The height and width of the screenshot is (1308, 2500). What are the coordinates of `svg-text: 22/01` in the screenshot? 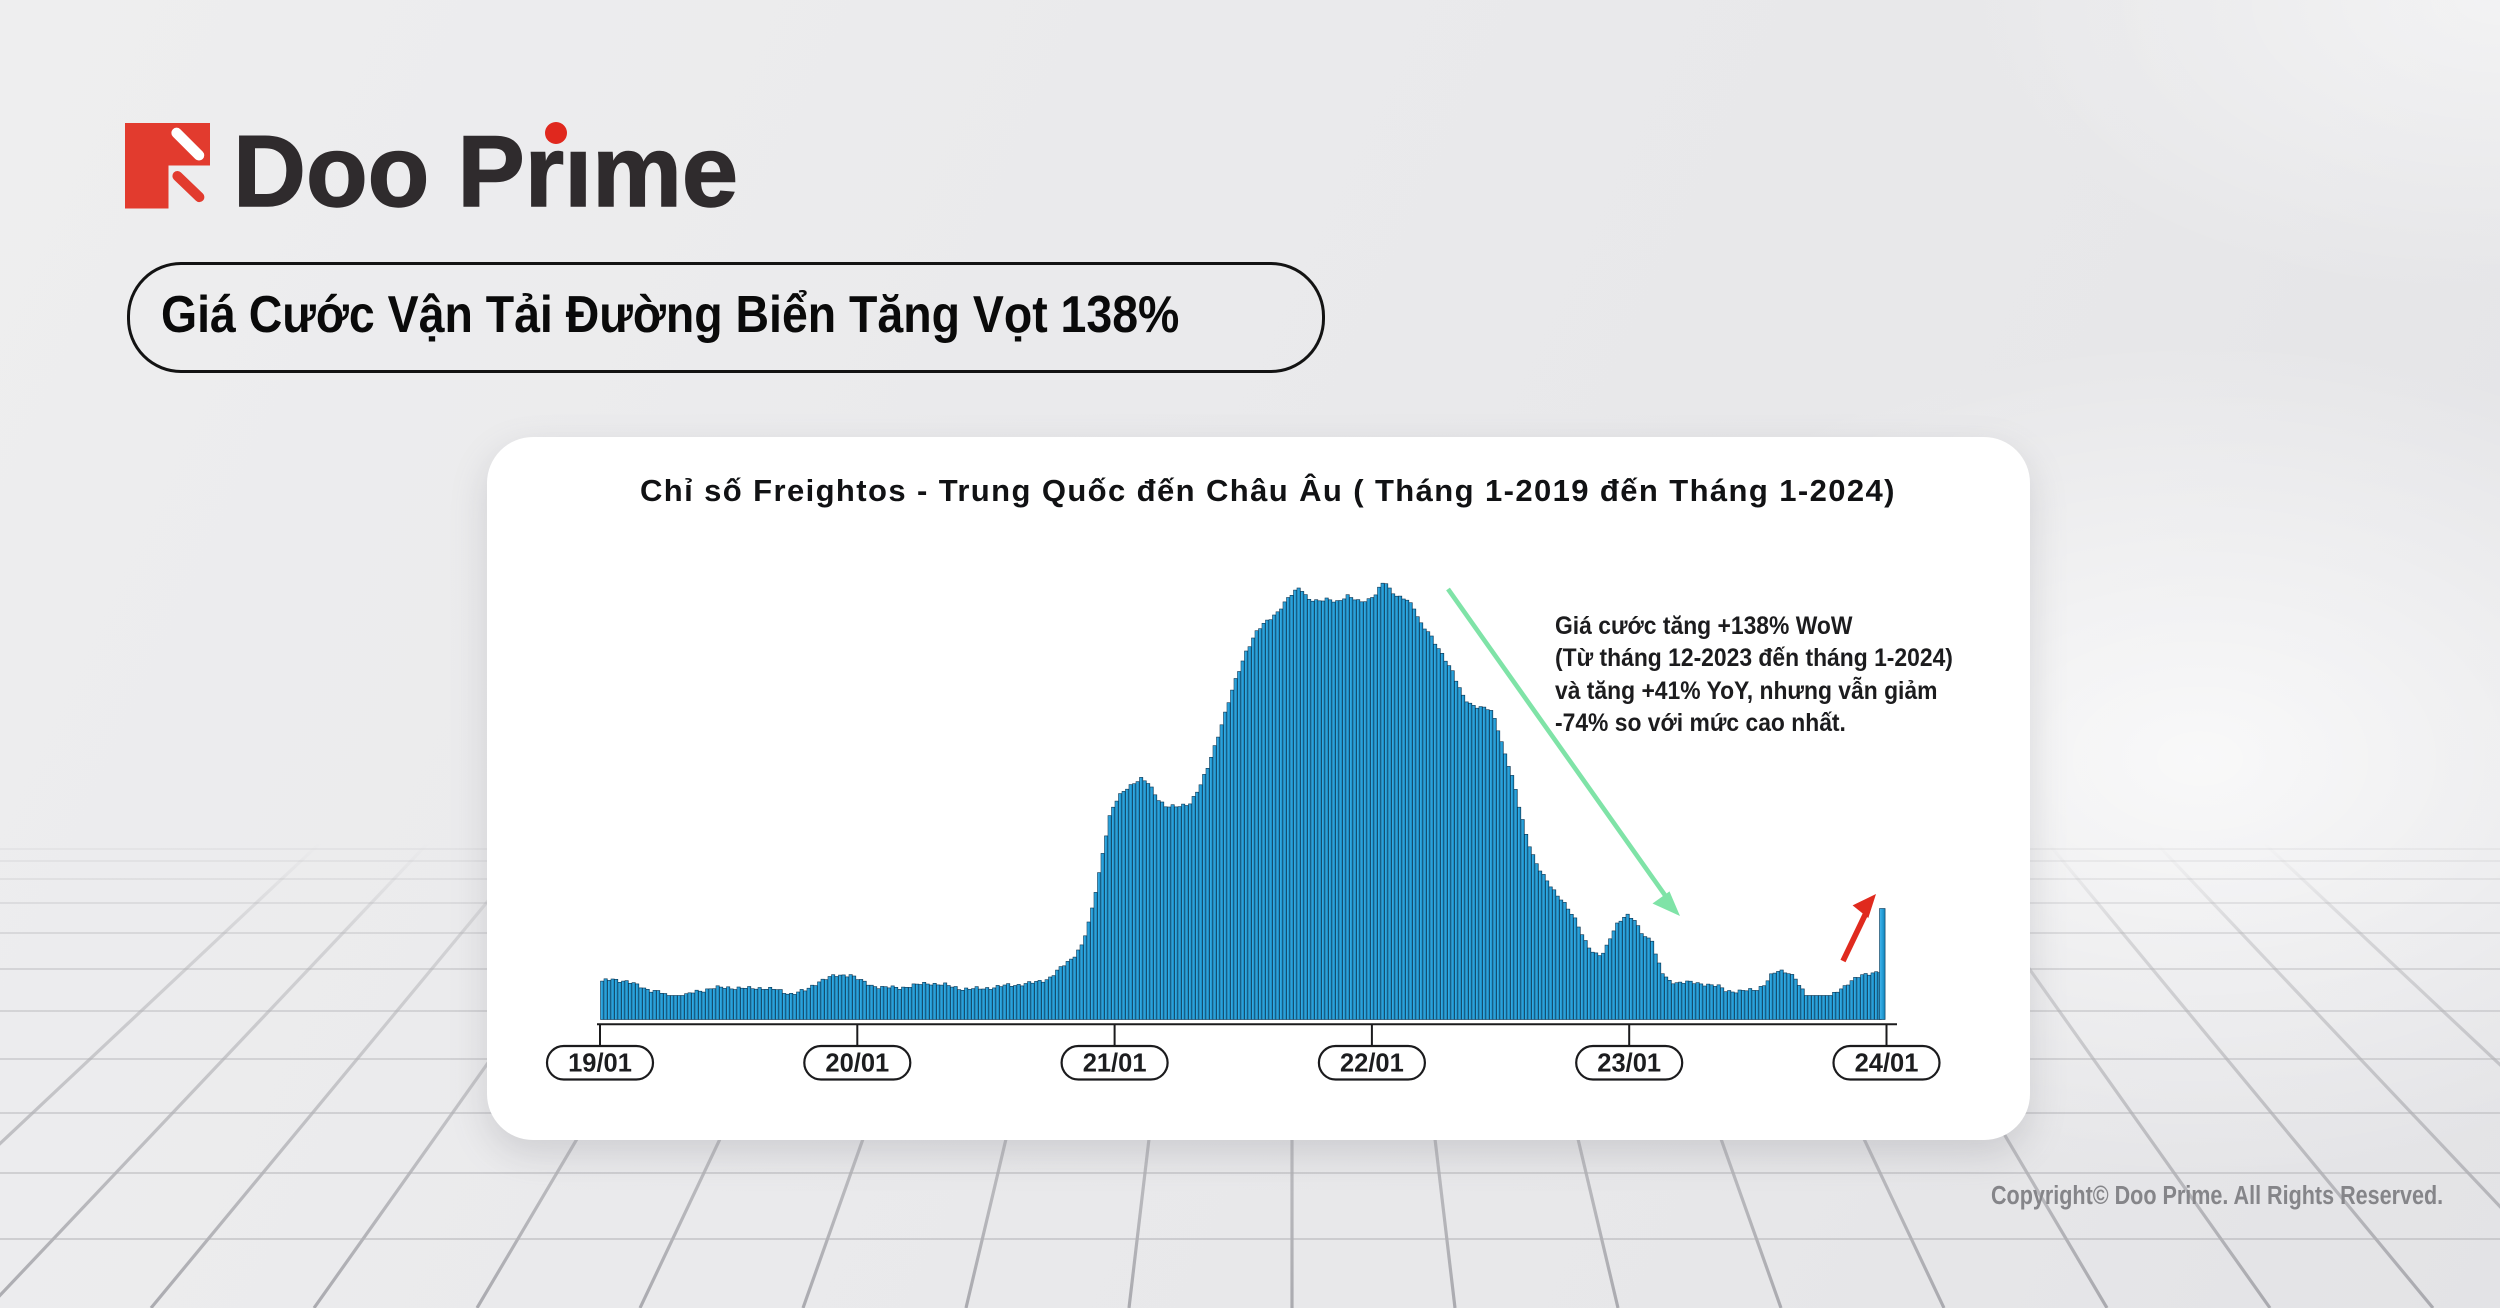 It's located at (1372, 1064).